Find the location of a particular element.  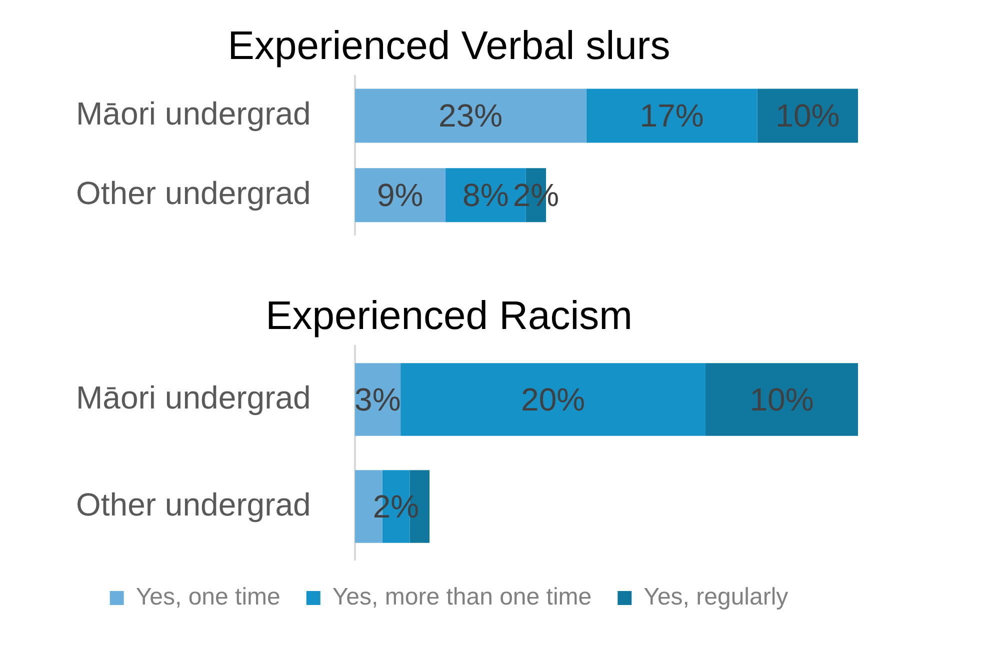

chart-title: Experienced Verbal slurs is located at coordinates (449, 46).